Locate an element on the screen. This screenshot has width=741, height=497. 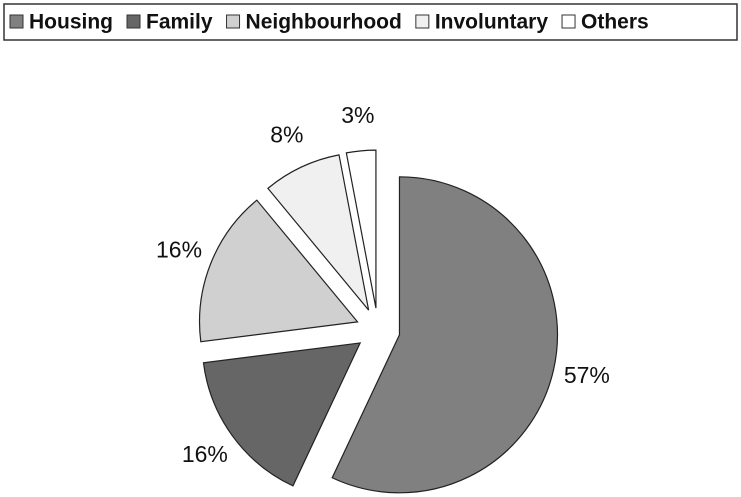
data-label: 3% is located at coordinates (357, 115).